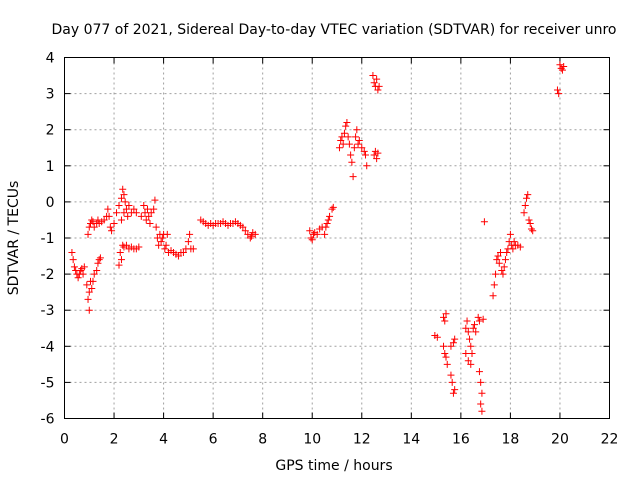 This screenshot has width=640, height=480. What do you see at coordinates (48, 347) in the screenshot?
I see `y-tick-label: -4` at bounding box center [48, 347].